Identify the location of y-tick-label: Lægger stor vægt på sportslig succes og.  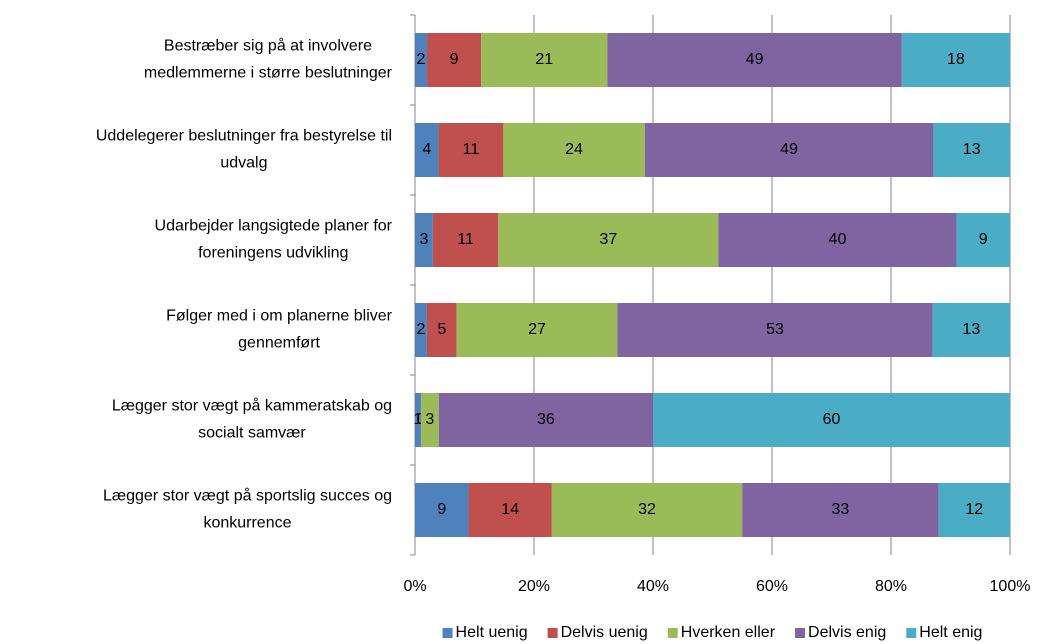
(247, 496).